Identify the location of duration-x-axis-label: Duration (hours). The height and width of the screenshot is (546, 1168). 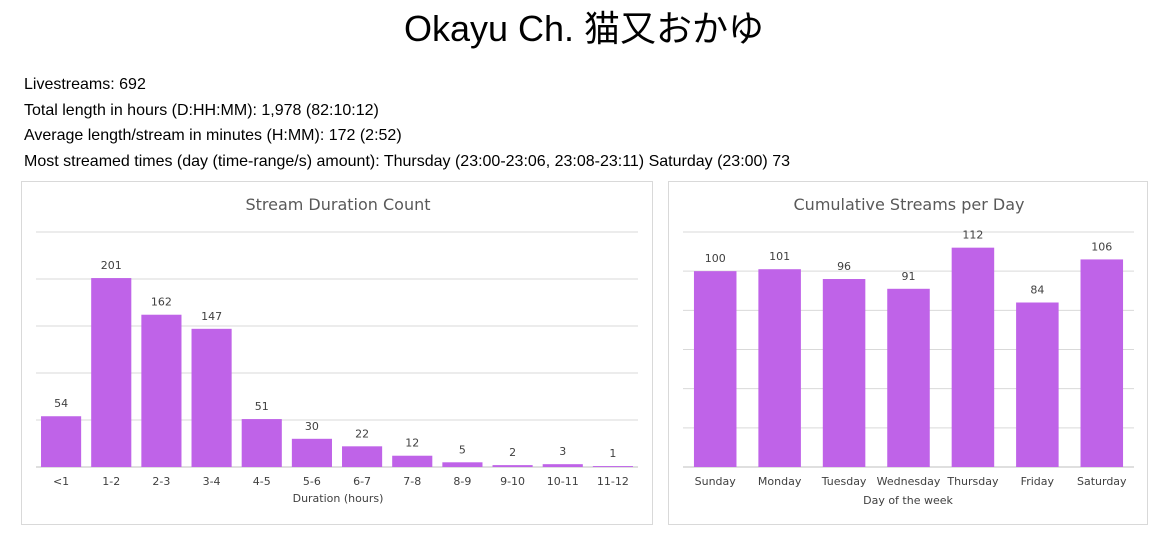
(338, 498).